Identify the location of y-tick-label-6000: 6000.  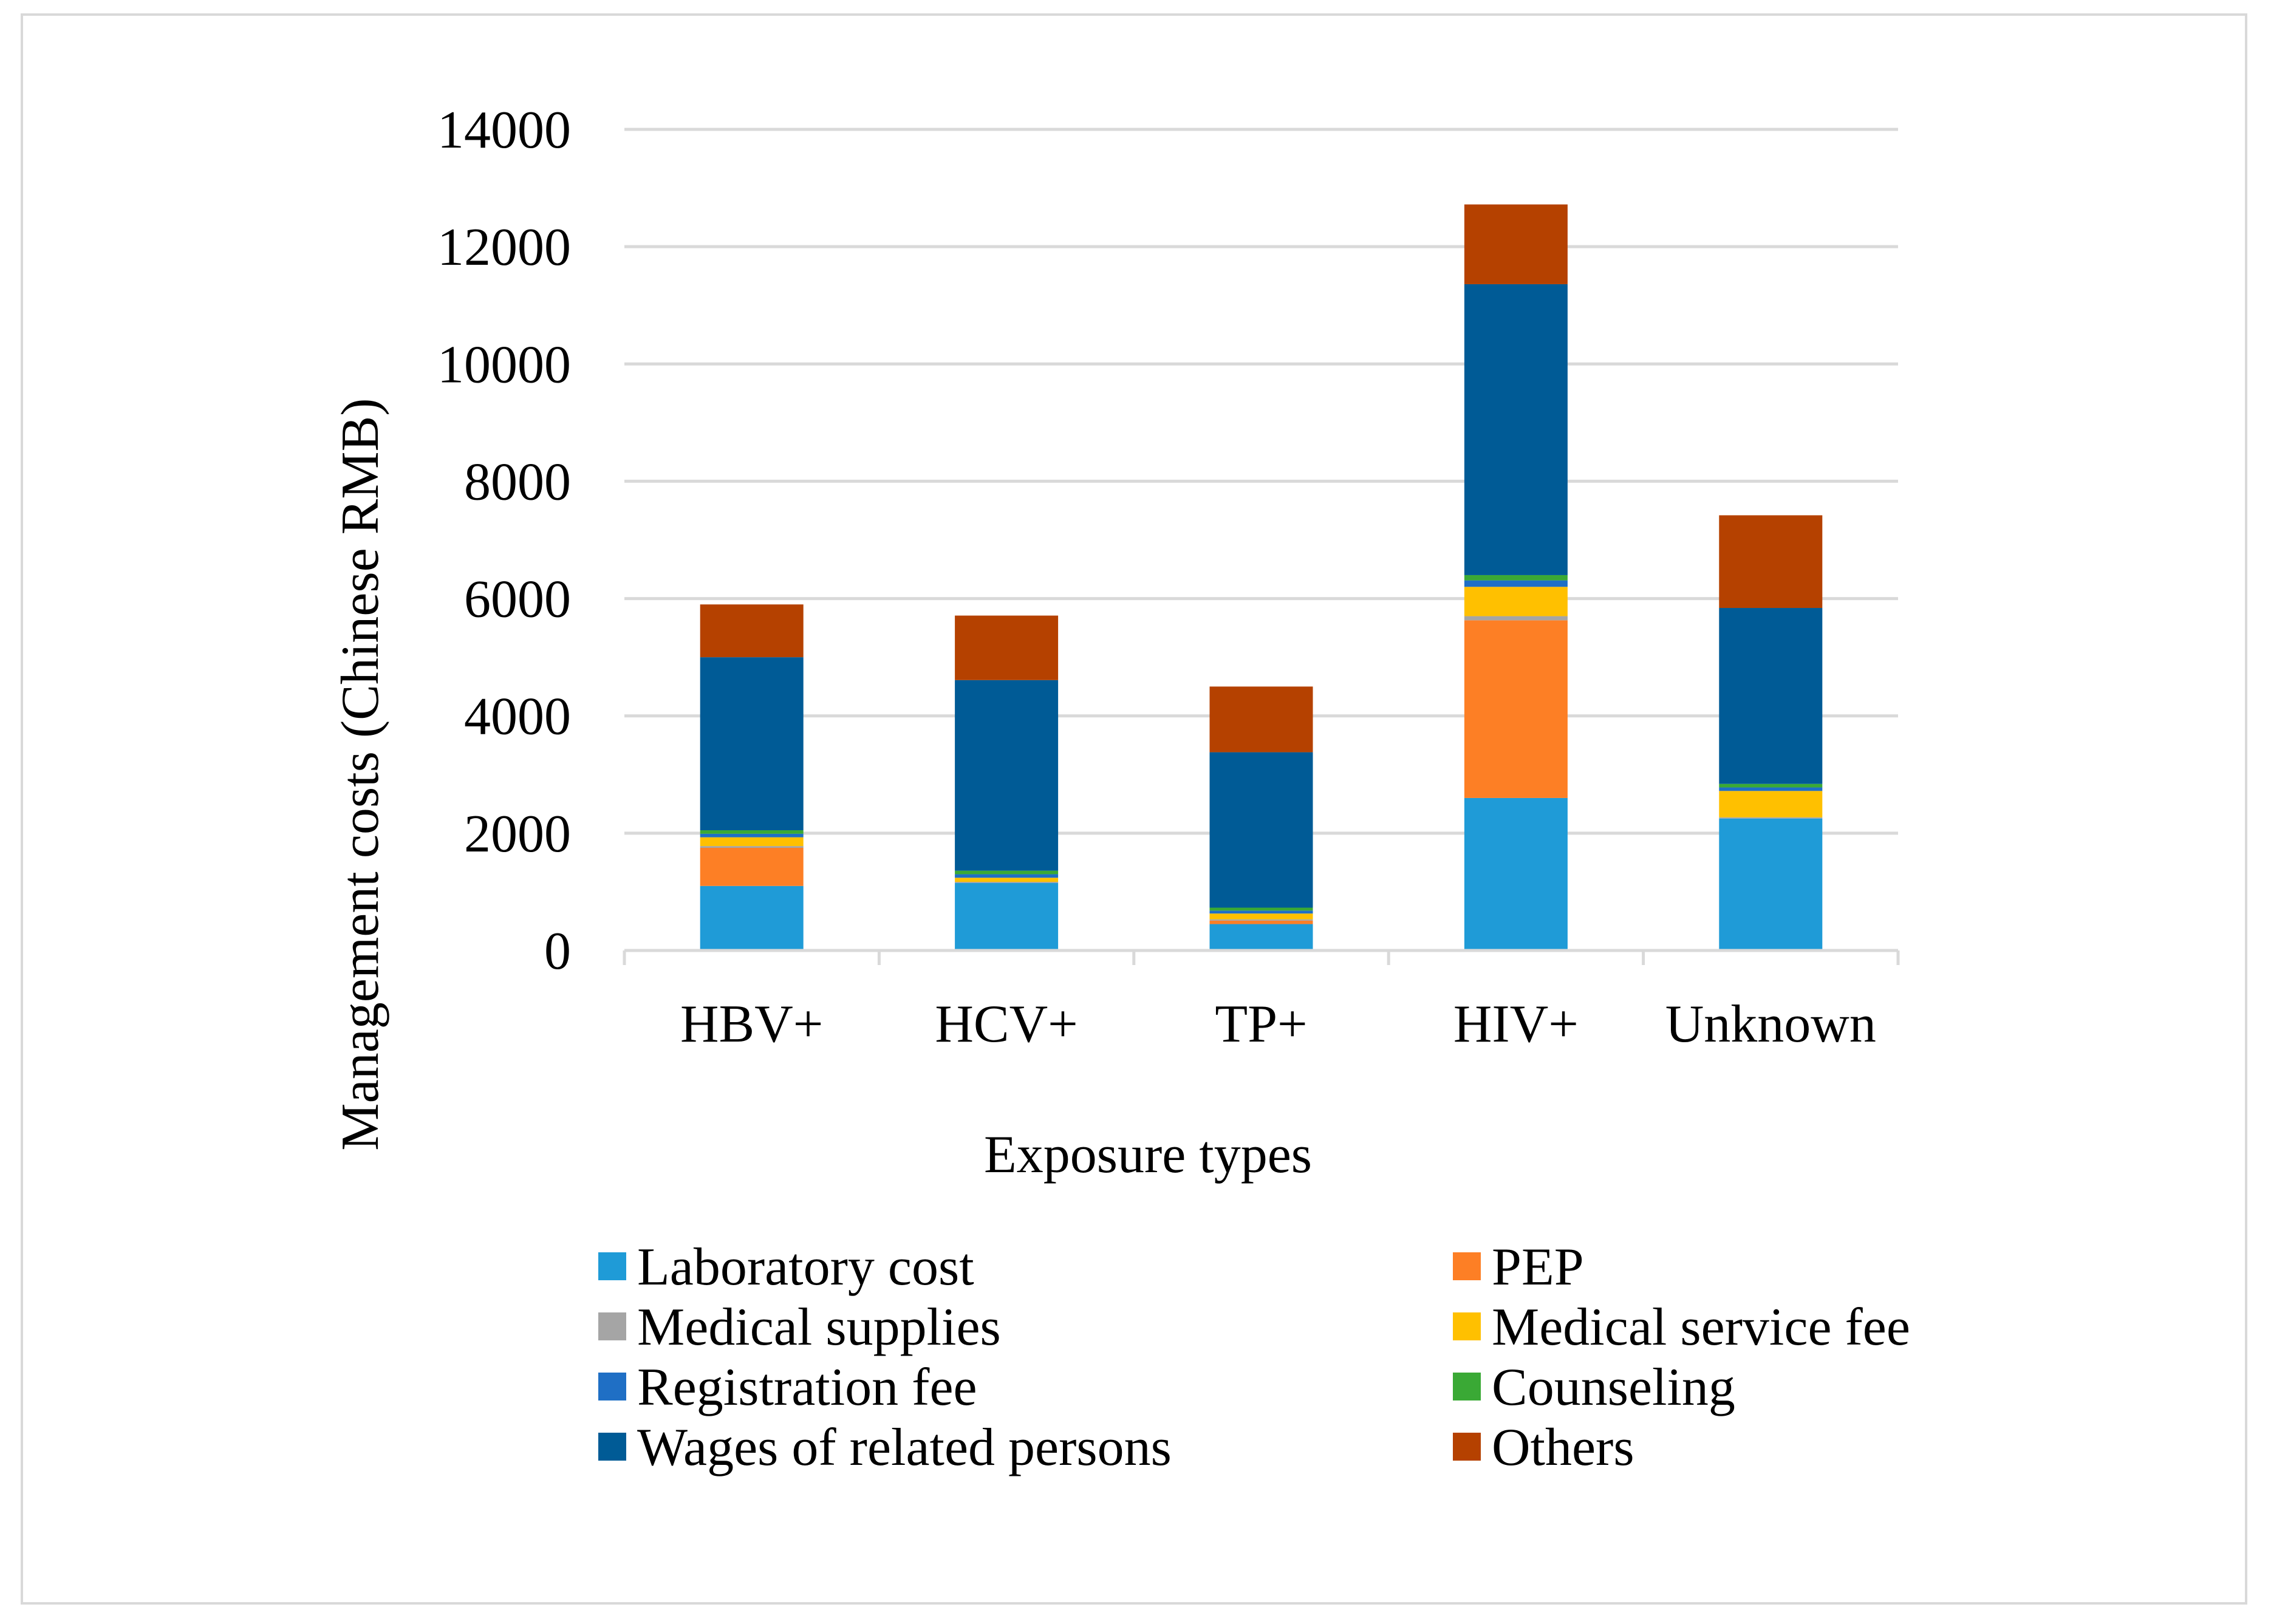
(518, 599).